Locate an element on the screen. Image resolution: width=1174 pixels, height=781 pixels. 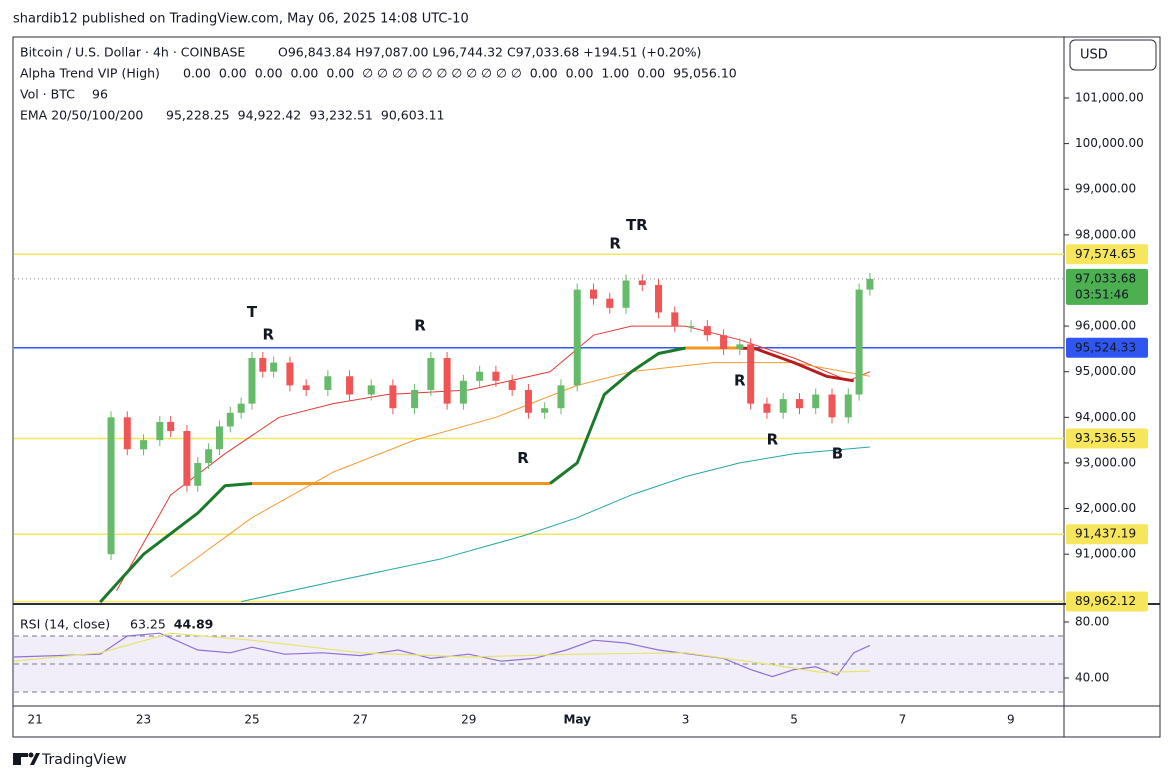
legend-value: 94,922.42 is located at coordinates (270, 115).